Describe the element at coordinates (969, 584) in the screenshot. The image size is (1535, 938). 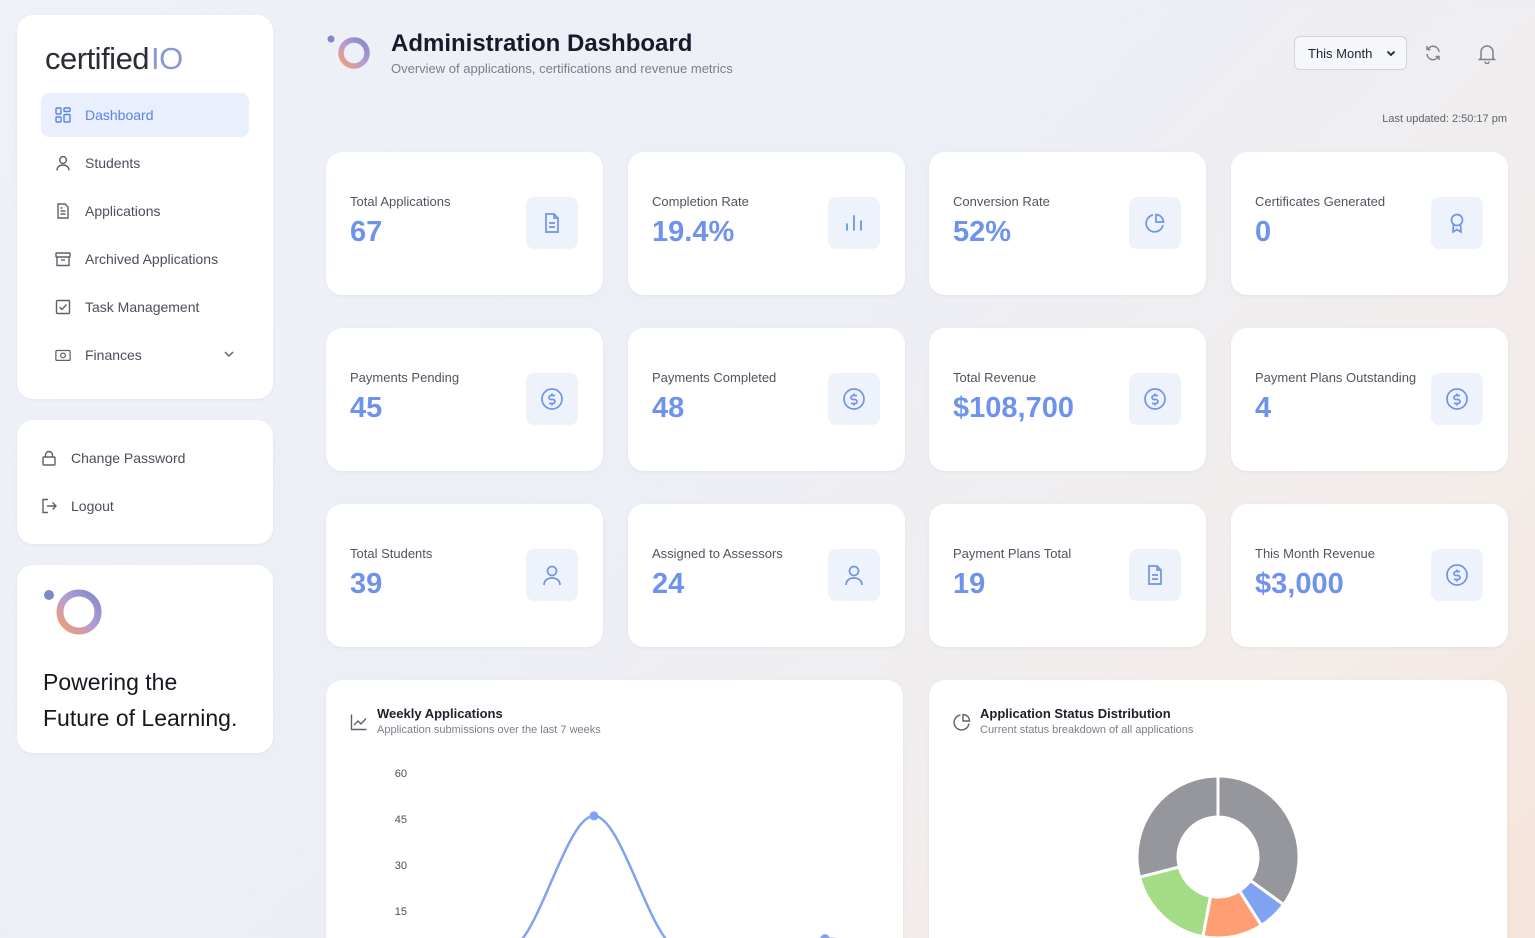
I see `stat-value: 19` at that location.